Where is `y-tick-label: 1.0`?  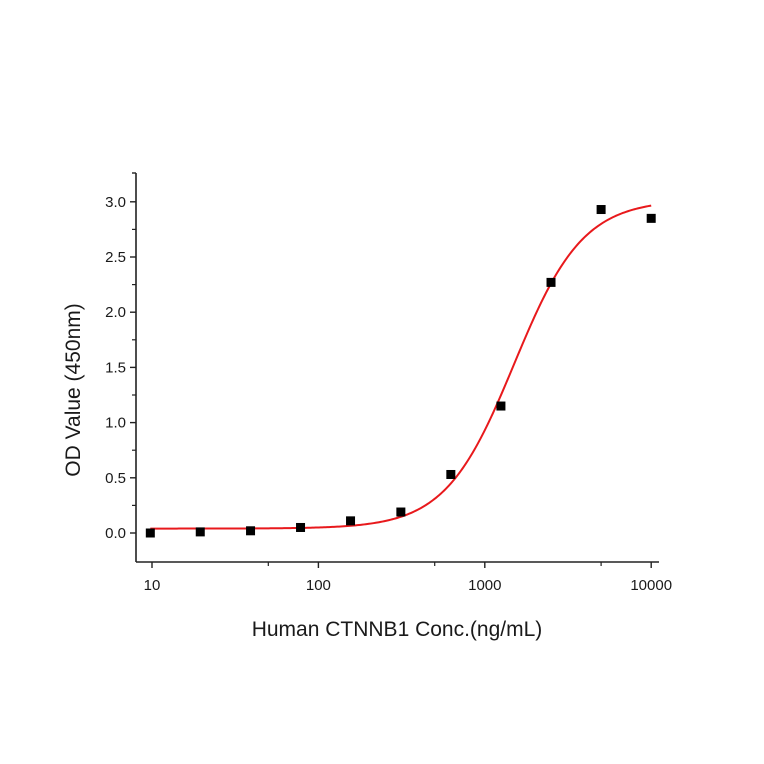
y-tick-label: 1.0 is located at coordinates (115, 423).